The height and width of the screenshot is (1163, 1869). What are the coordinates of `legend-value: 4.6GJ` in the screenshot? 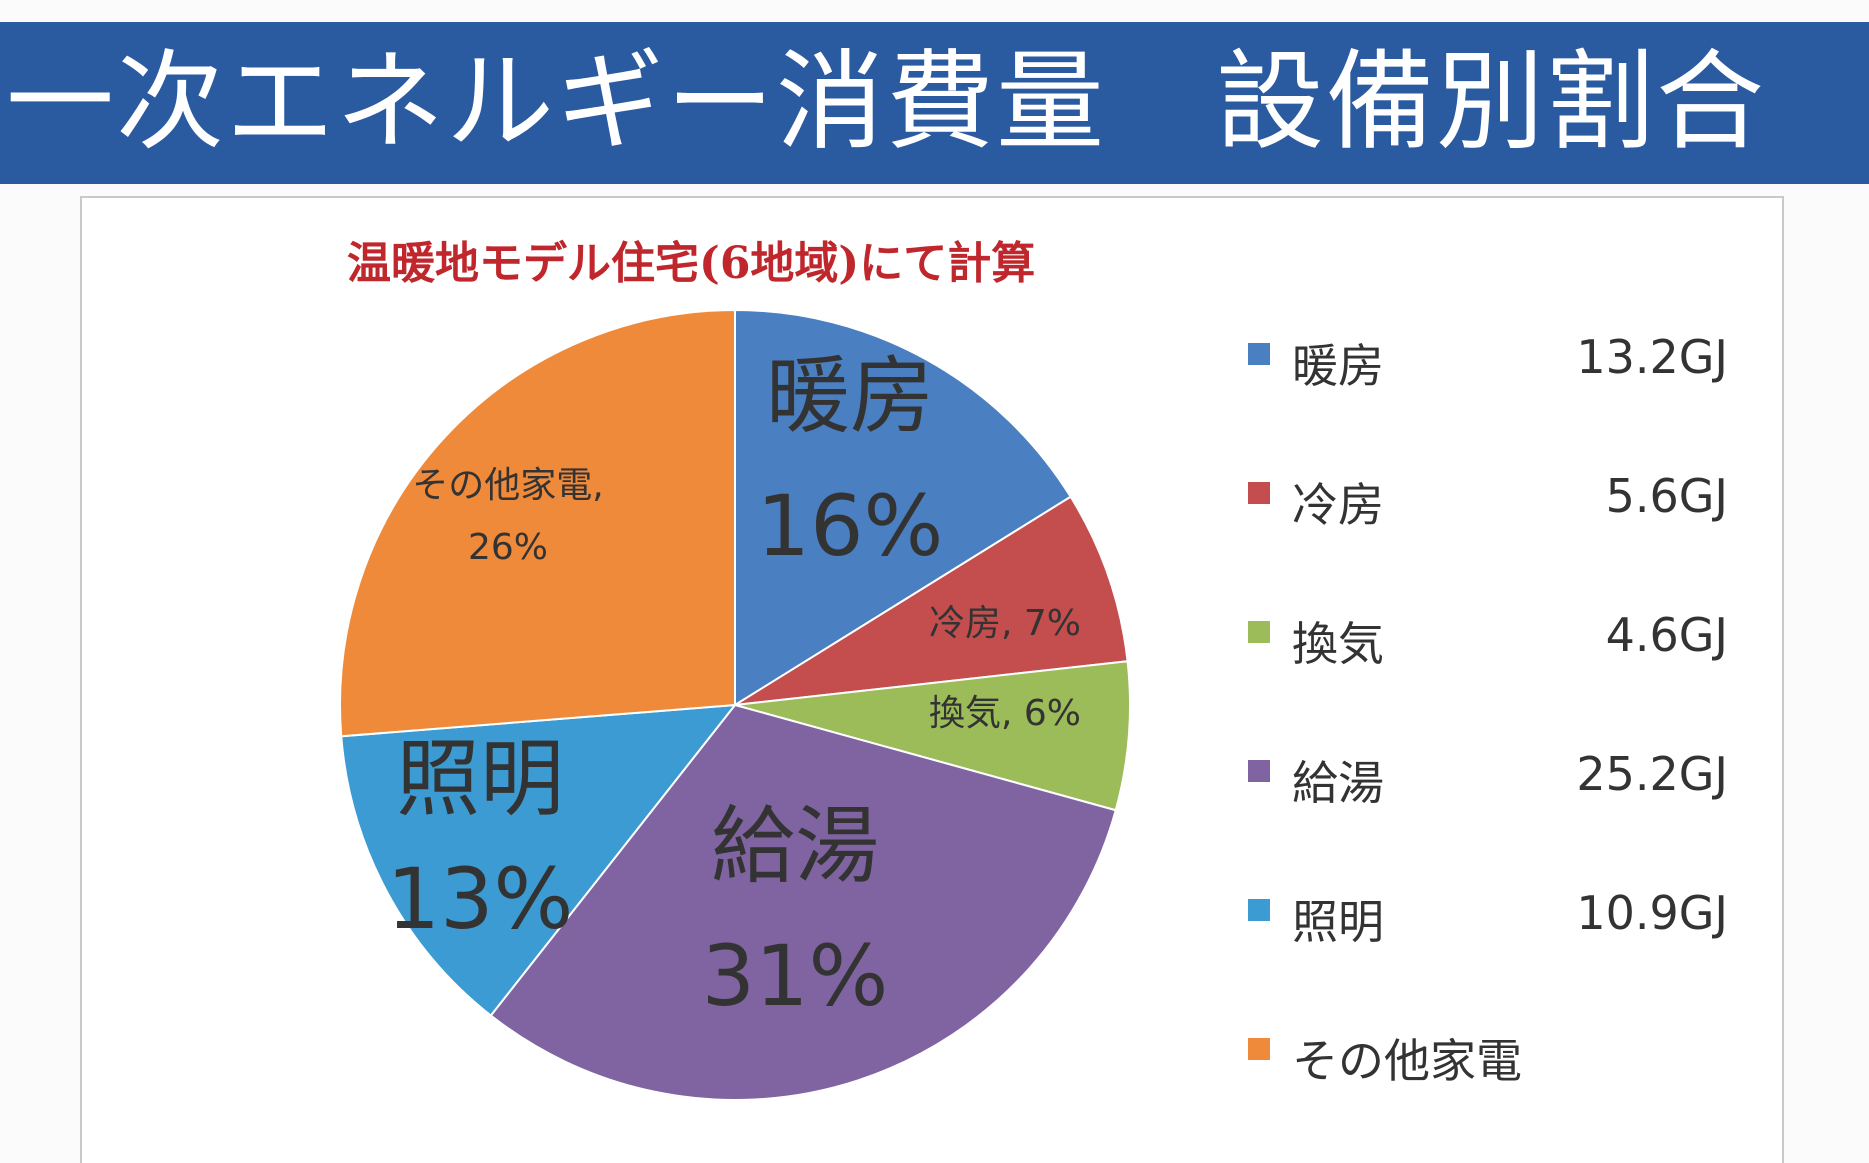 It's located at (1666, 635).